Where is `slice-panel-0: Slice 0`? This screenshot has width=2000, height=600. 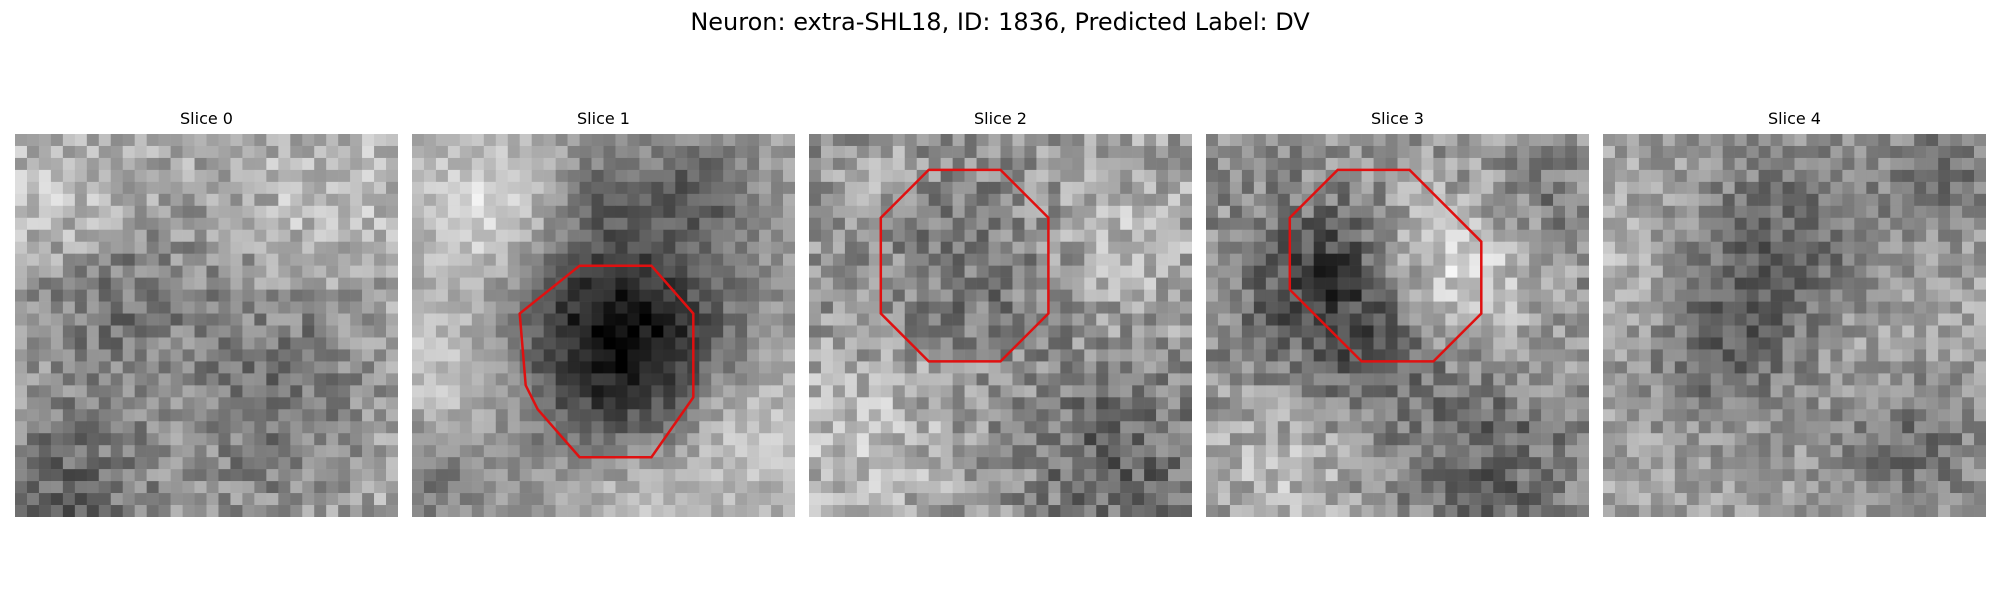
slice-panel-0: Slice 0 is located at coordinates (206, 312).